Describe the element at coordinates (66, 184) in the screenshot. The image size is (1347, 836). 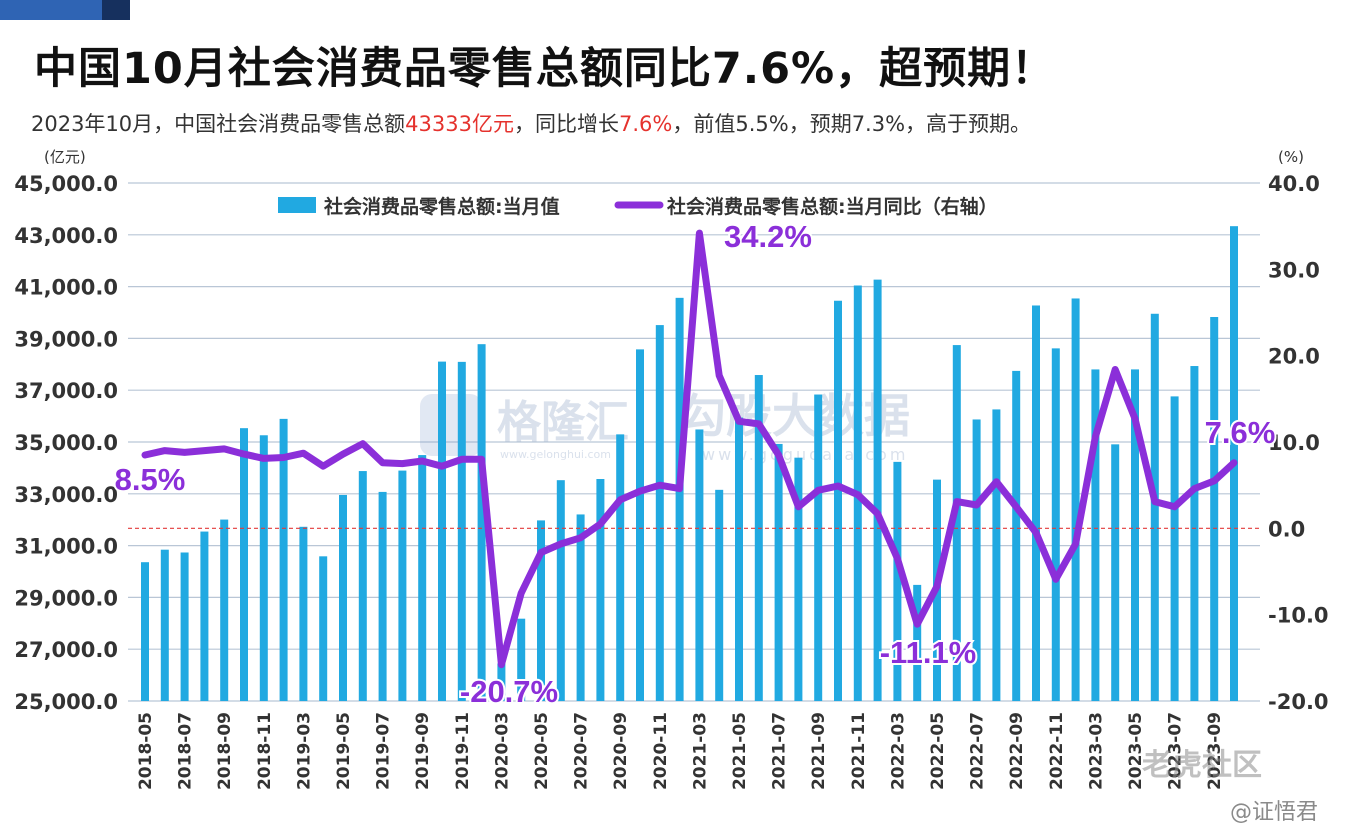
I see `left-tick-label: 45,000.0` at that location.